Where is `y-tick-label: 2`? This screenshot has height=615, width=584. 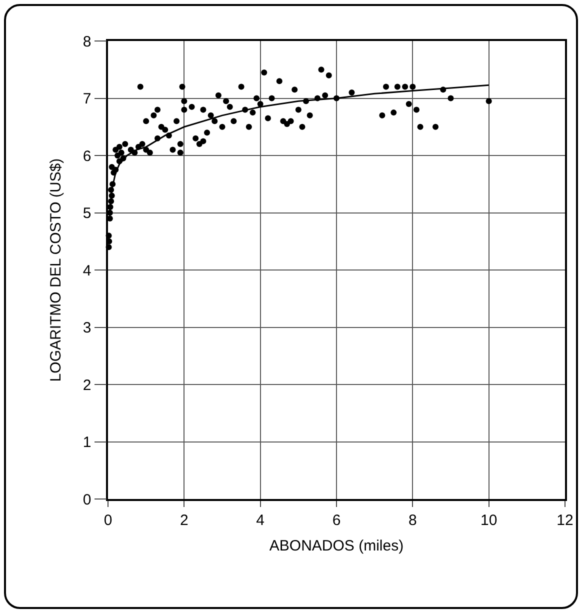 y-tick-label: 2 is located at coordinates (87, 385).